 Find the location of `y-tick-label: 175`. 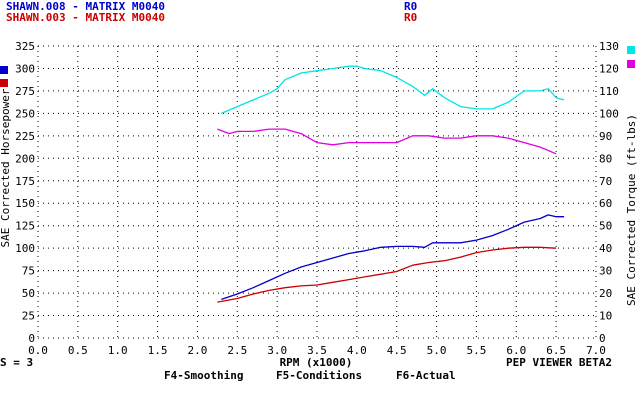

y-tick-label: 175 is located at coordinates (25, 181).